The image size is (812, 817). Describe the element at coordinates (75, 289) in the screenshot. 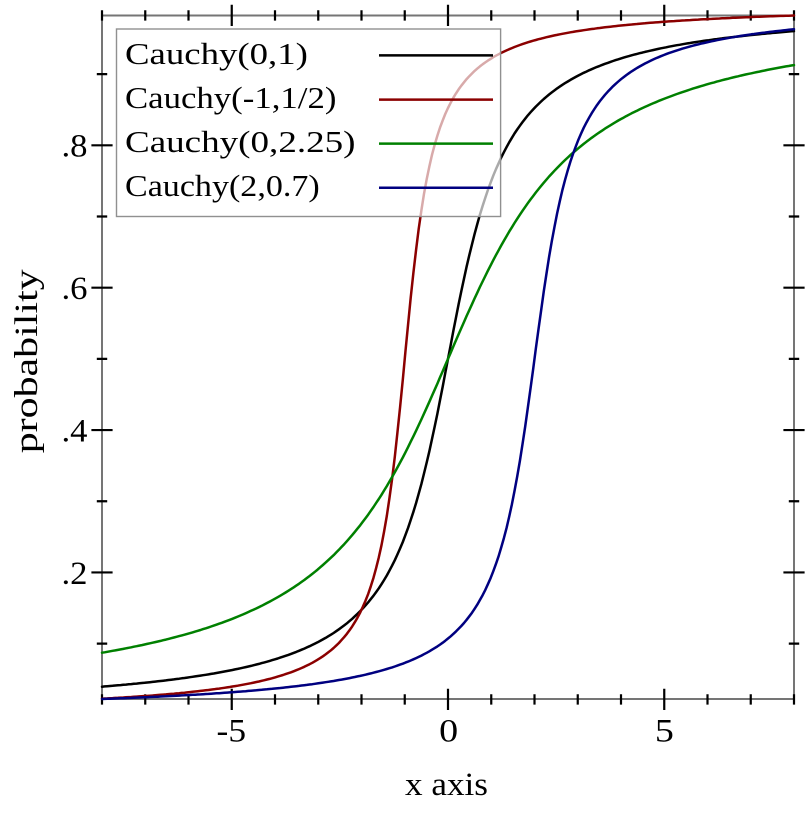

I see `svg-text: .6` at that location.